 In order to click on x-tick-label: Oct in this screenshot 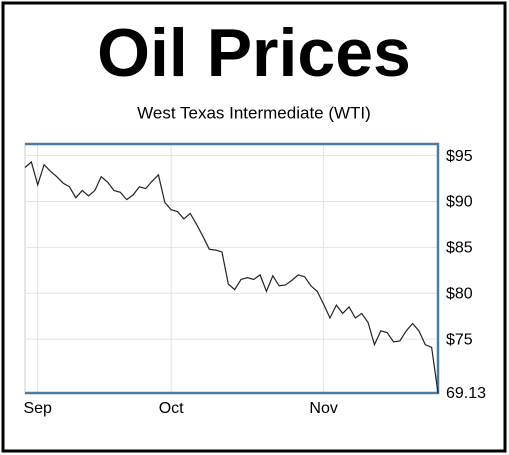, I will do `click(171, 408)`.